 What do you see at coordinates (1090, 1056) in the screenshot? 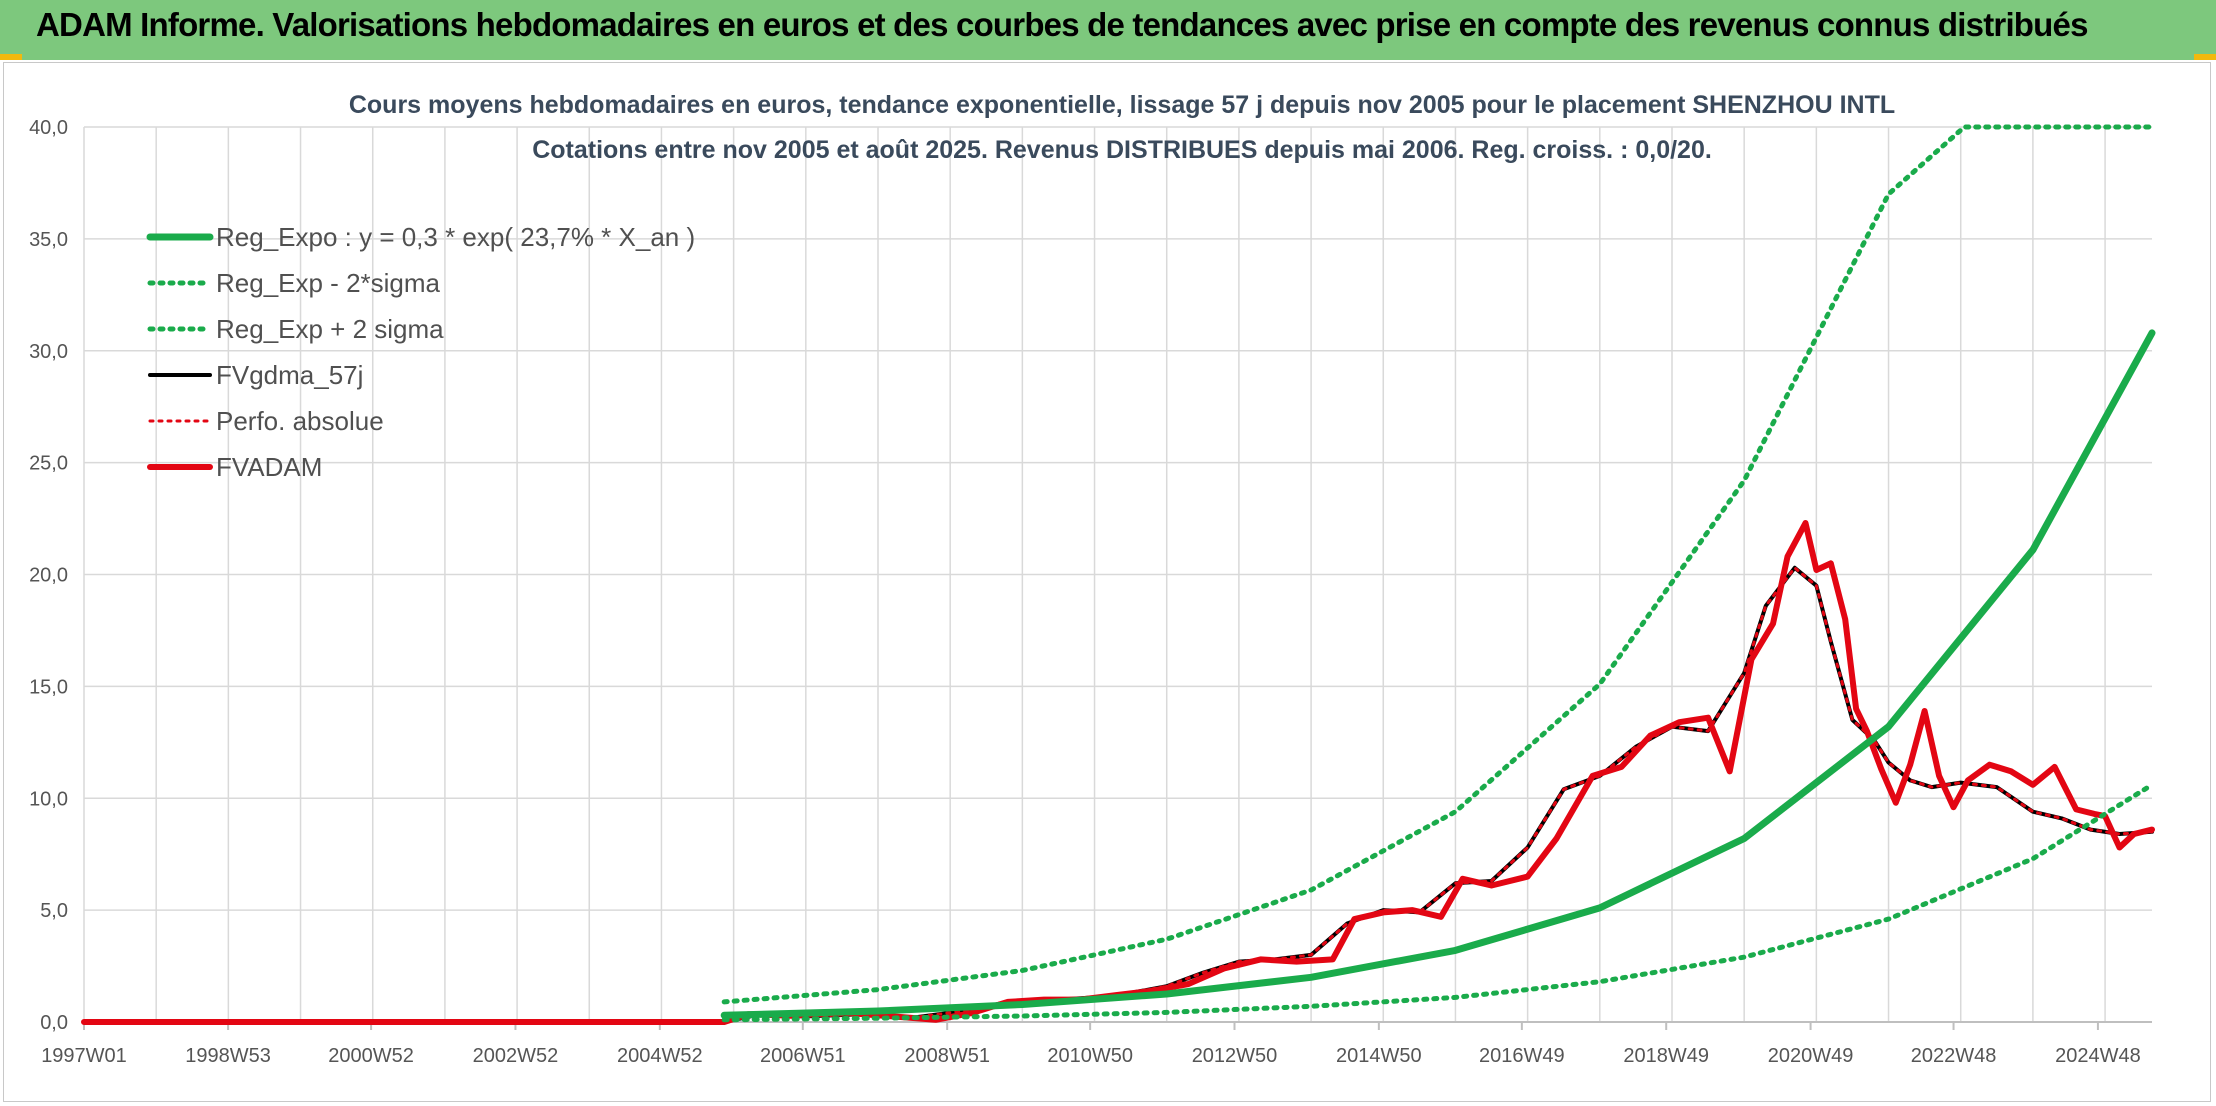
I see `x-tick-label: 2010W50` at bounding box center [1090, 1056].